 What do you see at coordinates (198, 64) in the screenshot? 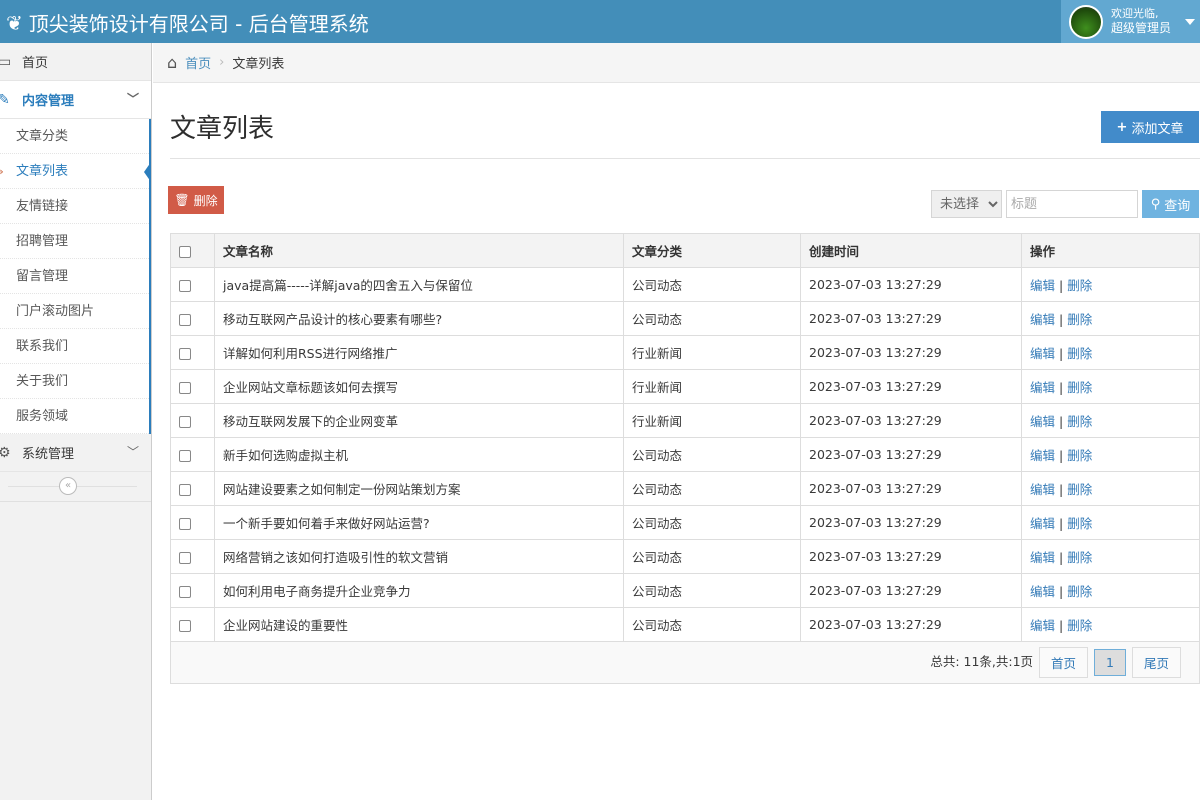
I see `breadcrumb-home: 首页` at bounding box center [198, 64].